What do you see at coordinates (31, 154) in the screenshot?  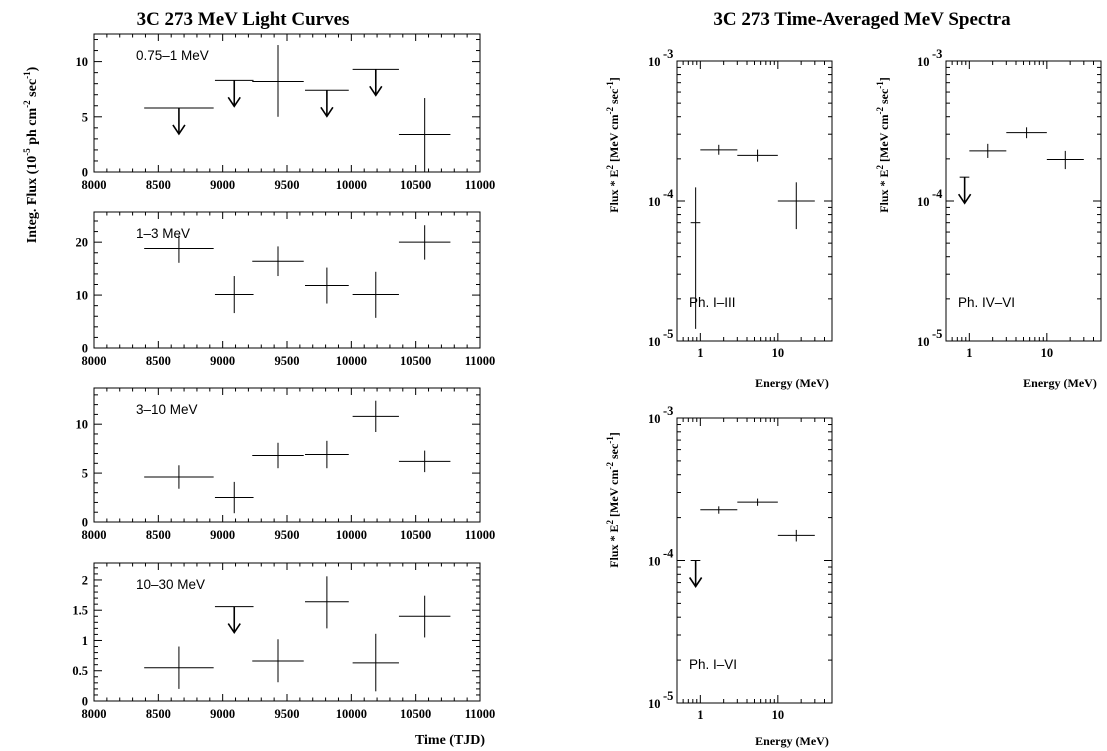 I see `light-curve-y-axis-label: Integ. Flux (10-5 ph cm-2 sec-1)` at bounding box center [31, 154].